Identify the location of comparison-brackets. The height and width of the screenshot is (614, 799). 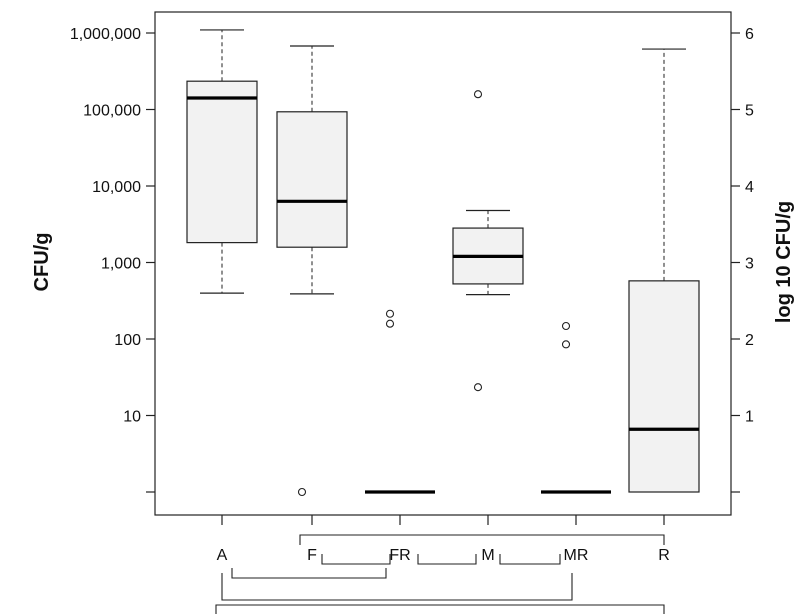
(440, 574).